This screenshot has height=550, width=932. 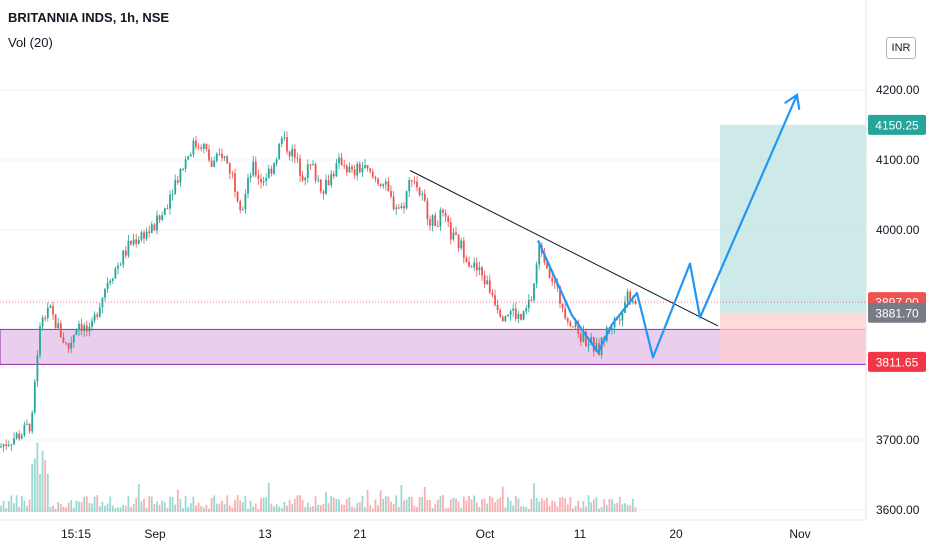 I want to click on price-label-text-3: 3811.65, so click(x=897, y=362).